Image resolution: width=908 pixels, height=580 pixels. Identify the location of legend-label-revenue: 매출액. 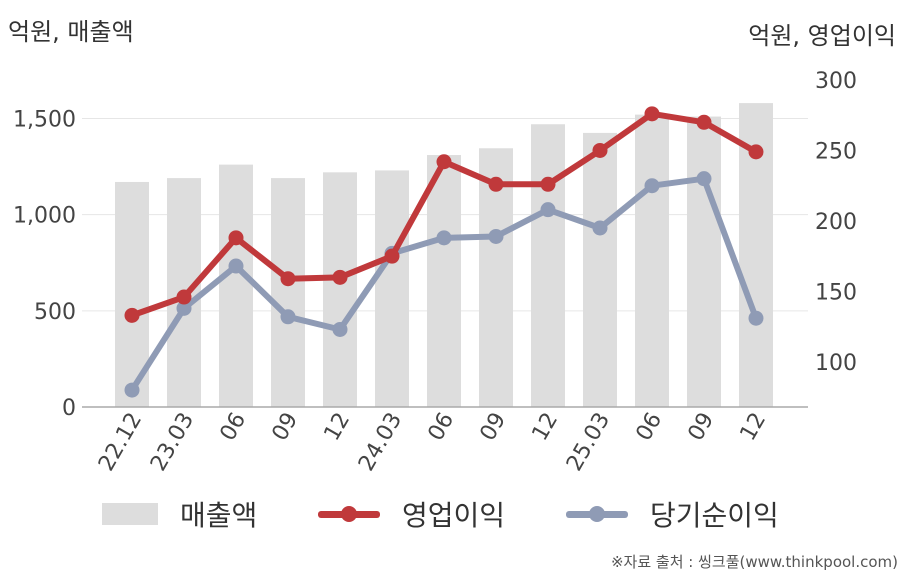
(219, 515).